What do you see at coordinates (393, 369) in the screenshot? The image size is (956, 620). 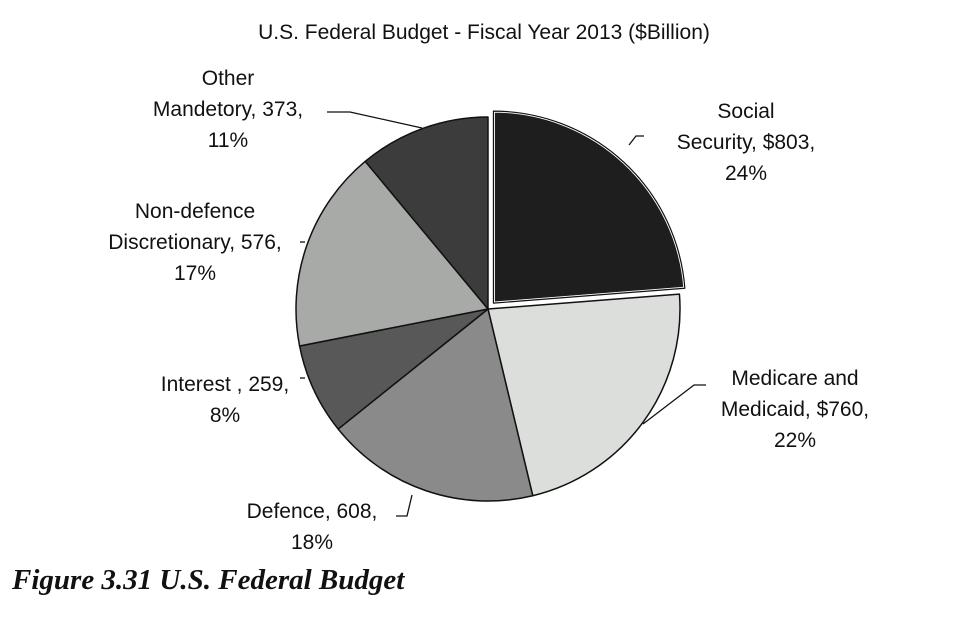 I see `slice-interest` at bounding box center [393, 369].